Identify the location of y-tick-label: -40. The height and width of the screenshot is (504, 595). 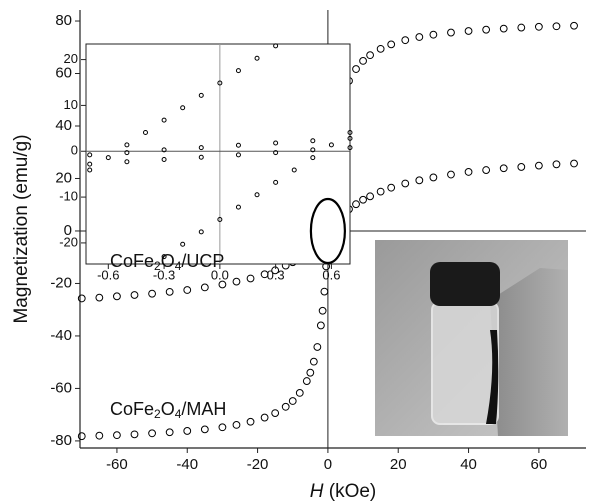
(61, 335).